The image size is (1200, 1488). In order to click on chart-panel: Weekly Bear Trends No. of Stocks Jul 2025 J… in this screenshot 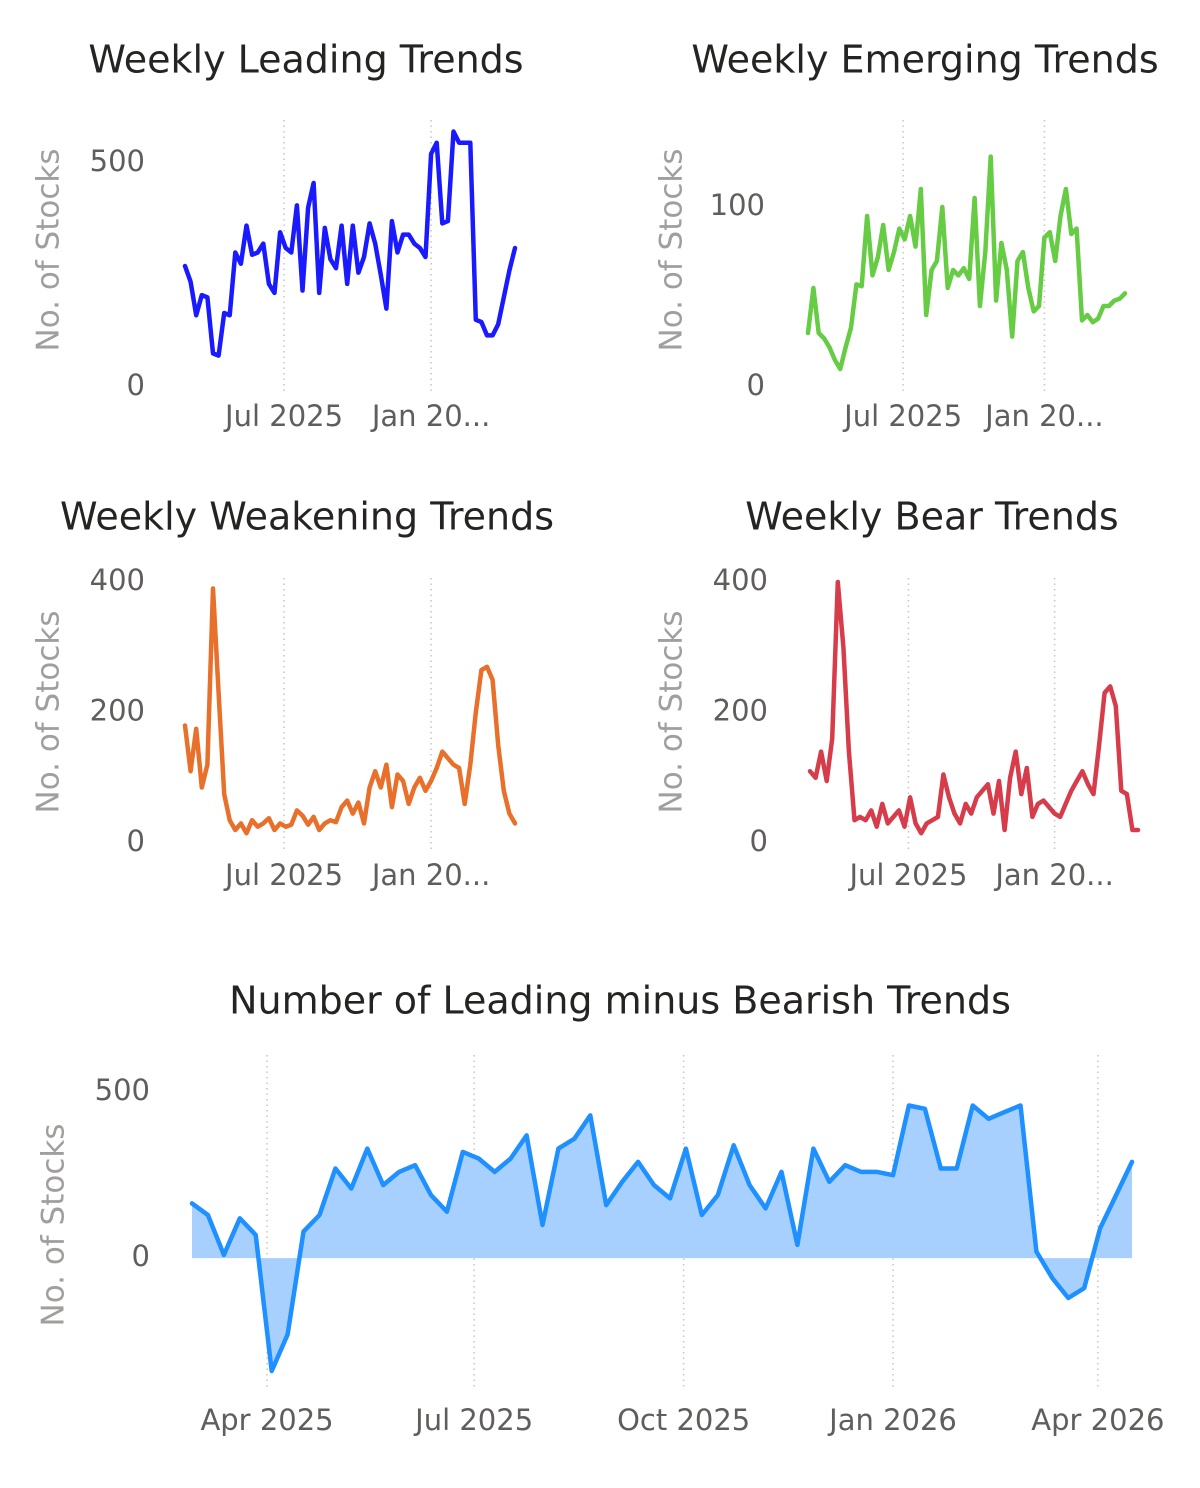, I will do `click(897, 693)`.